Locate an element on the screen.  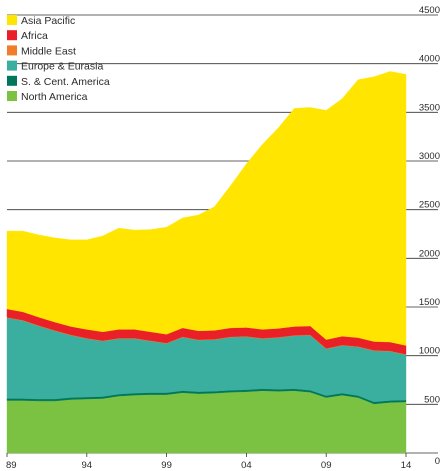
y-axis-ticks: 0 500 1000 1500 2000 2500 3000 3500 4000 4500 is located at coordinates (429, 236).